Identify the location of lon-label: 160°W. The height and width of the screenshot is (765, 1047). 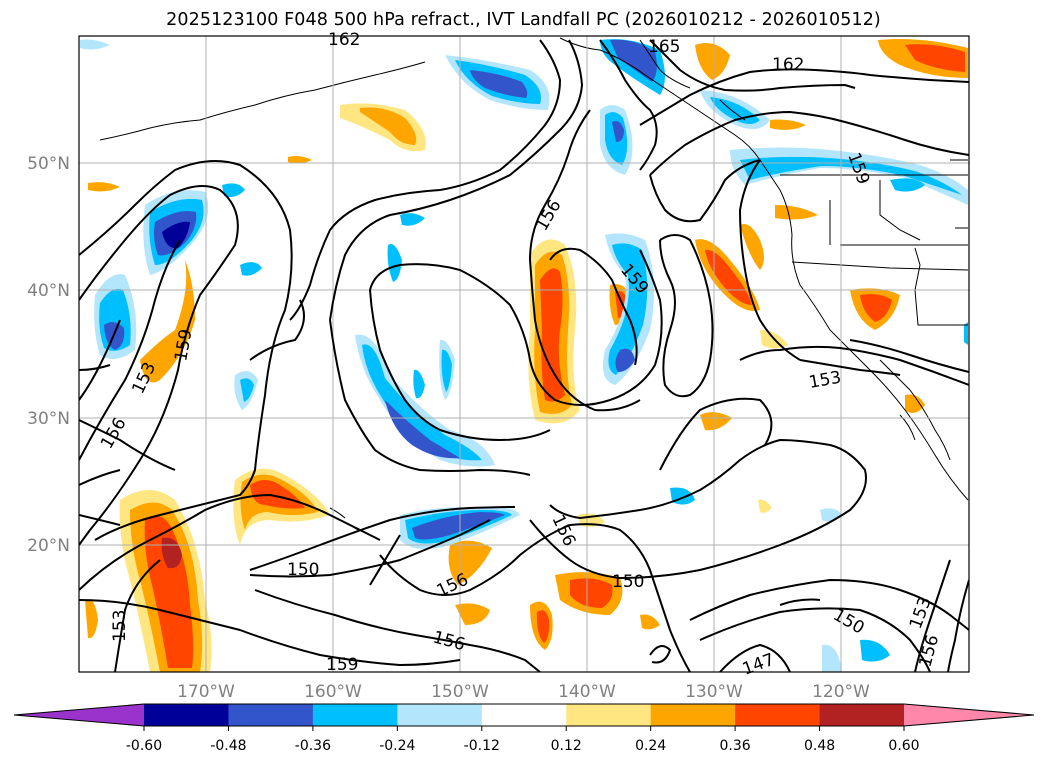
(333, 692).